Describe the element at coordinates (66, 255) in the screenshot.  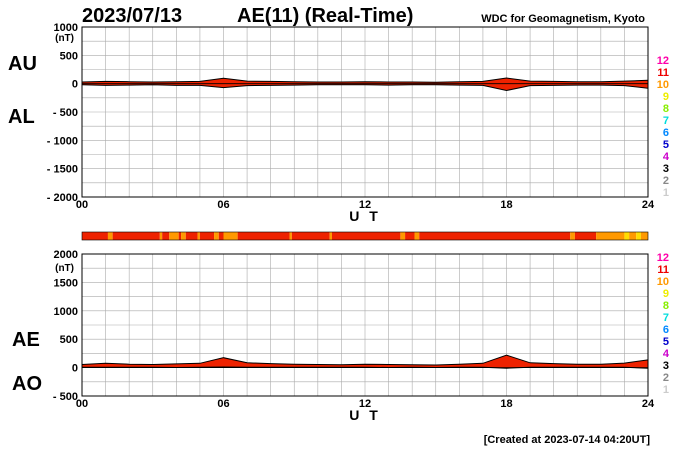
I see `ae-ao-y-tick-label: 2000` at that location.